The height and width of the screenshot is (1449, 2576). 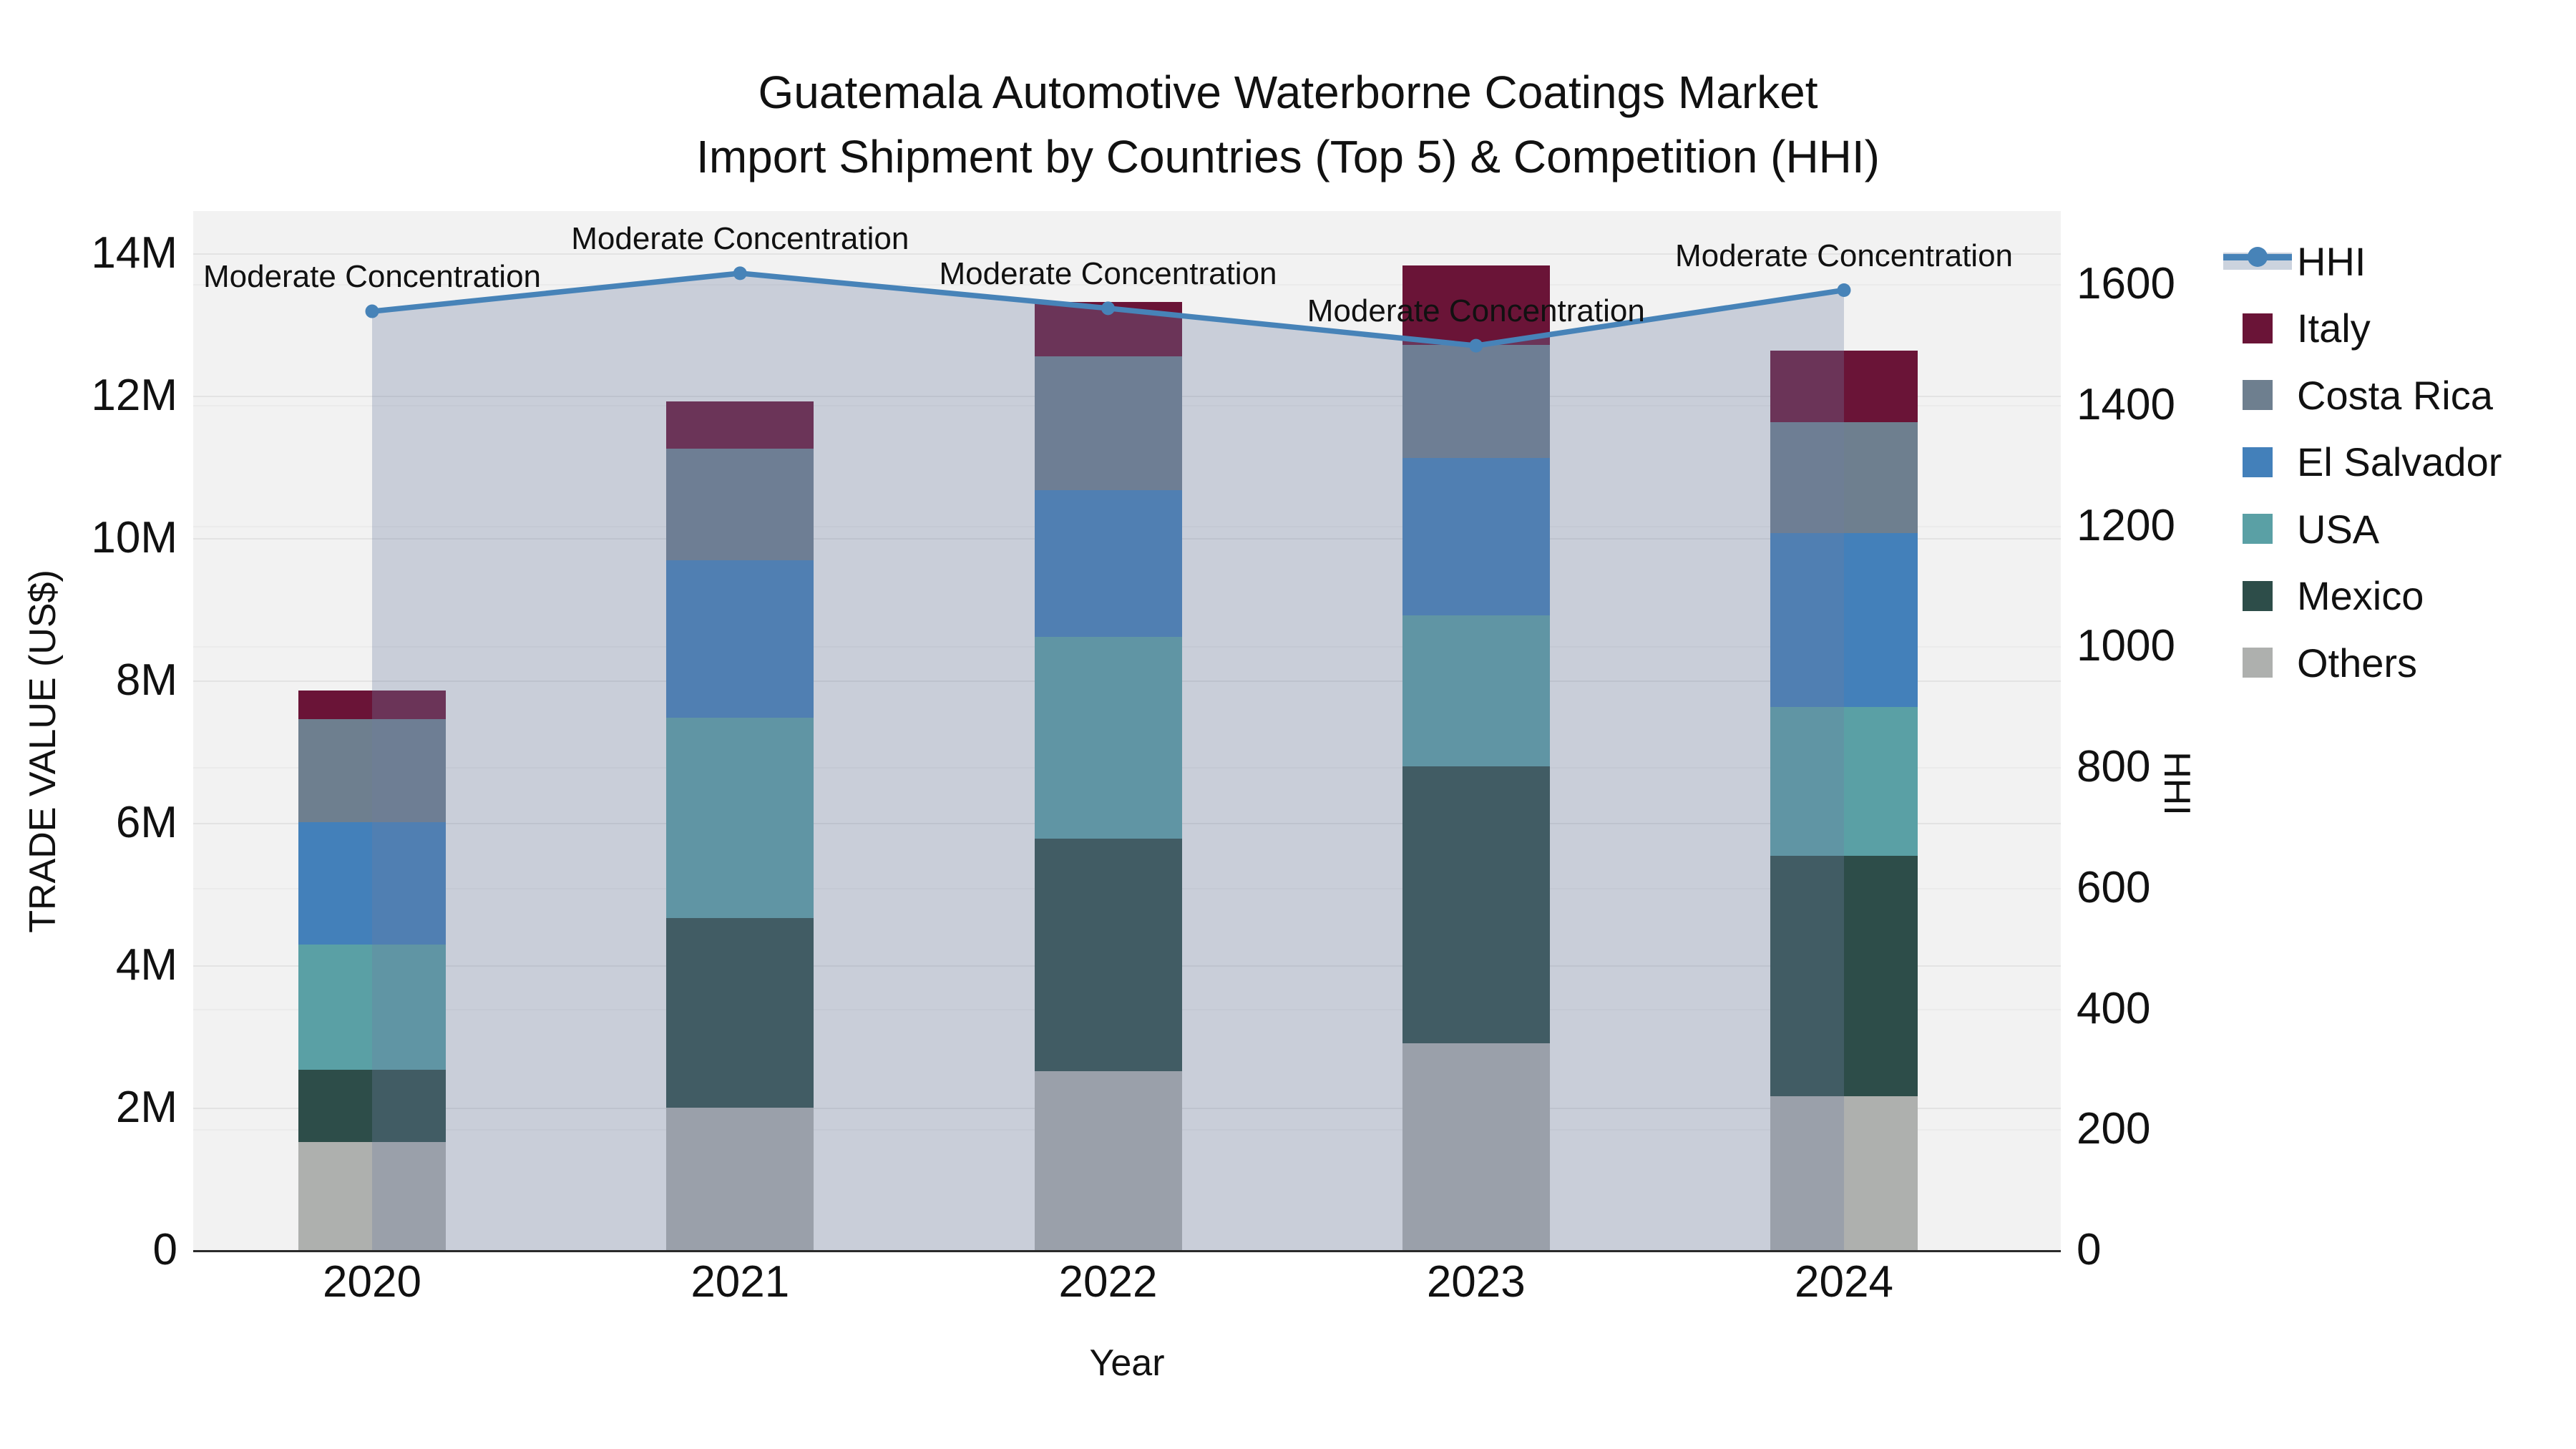 What do you see at coordinates (2395, 395) in the screenshot?
I see `legend-label-costa-rica: Costa Rica` at bounding box center [2395, 395].